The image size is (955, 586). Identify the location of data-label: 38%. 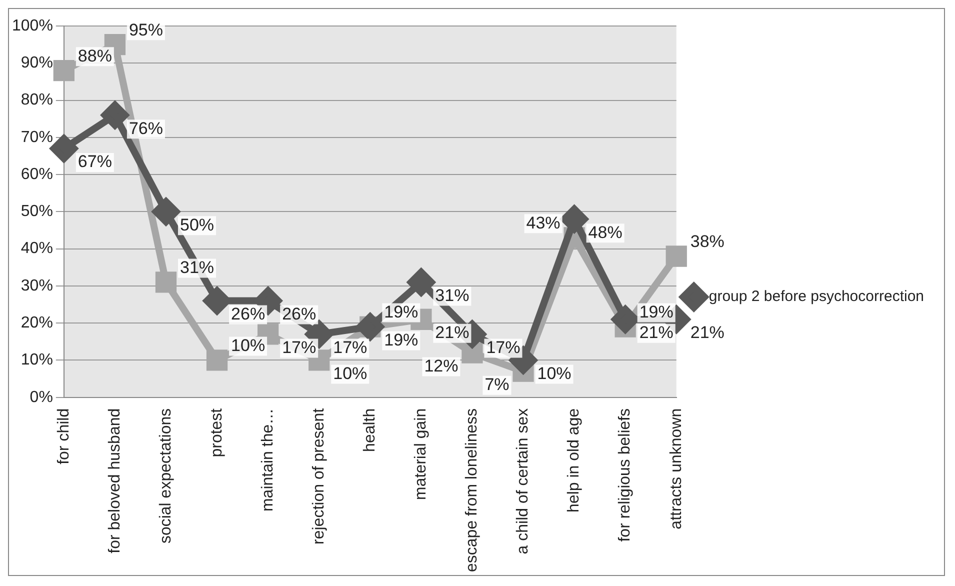
(707, 241).